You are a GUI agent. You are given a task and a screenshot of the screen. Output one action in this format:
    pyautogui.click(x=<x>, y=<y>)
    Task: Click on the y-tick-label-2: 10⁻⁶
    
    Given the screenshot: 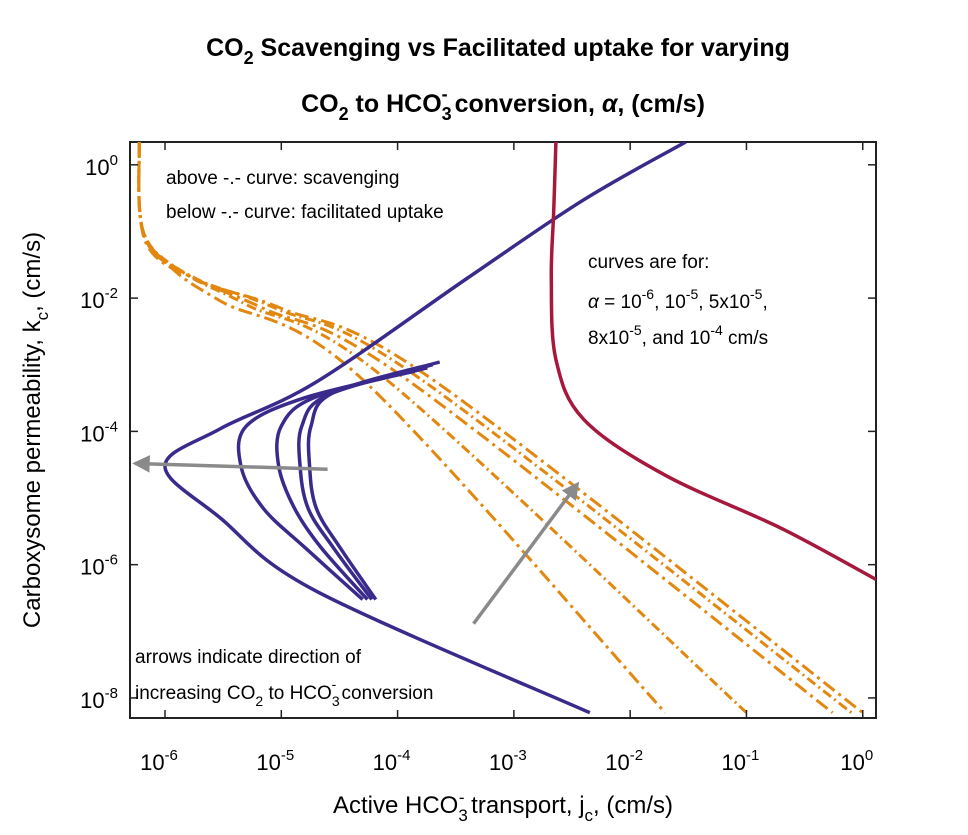 What is the action you would take?
    pyautogui.click(x=99, y=566)
    